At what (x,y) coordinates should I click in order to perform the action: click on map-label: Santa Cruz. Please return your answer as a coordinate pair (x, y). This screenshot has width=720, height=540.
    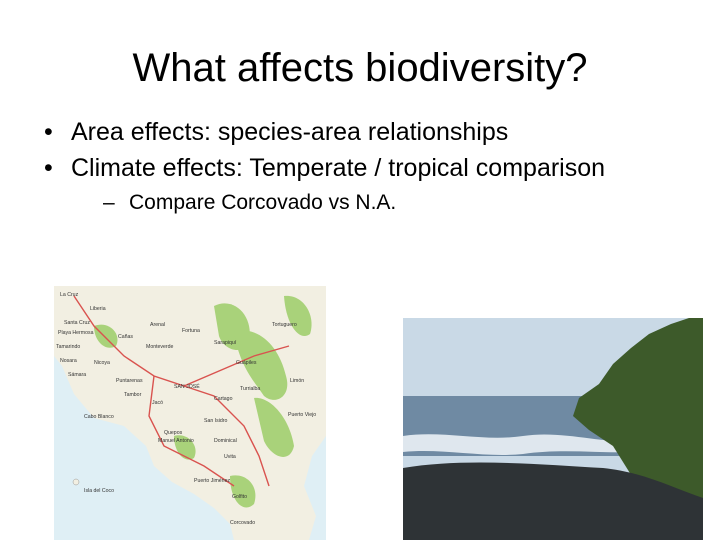
    Looking at the image, I should click on (77, 323).